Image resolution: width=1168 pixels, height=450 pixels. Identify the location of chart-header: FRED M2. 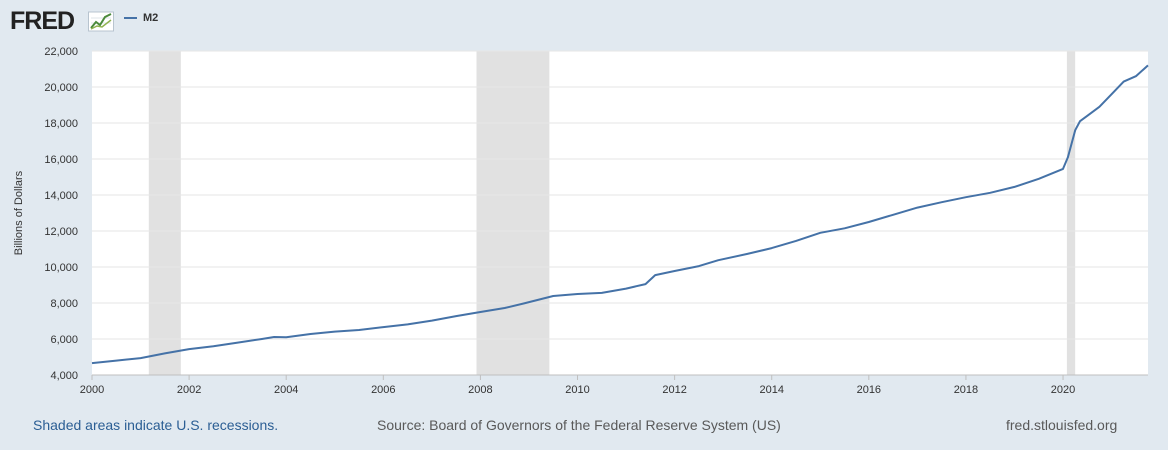
(584, 20).